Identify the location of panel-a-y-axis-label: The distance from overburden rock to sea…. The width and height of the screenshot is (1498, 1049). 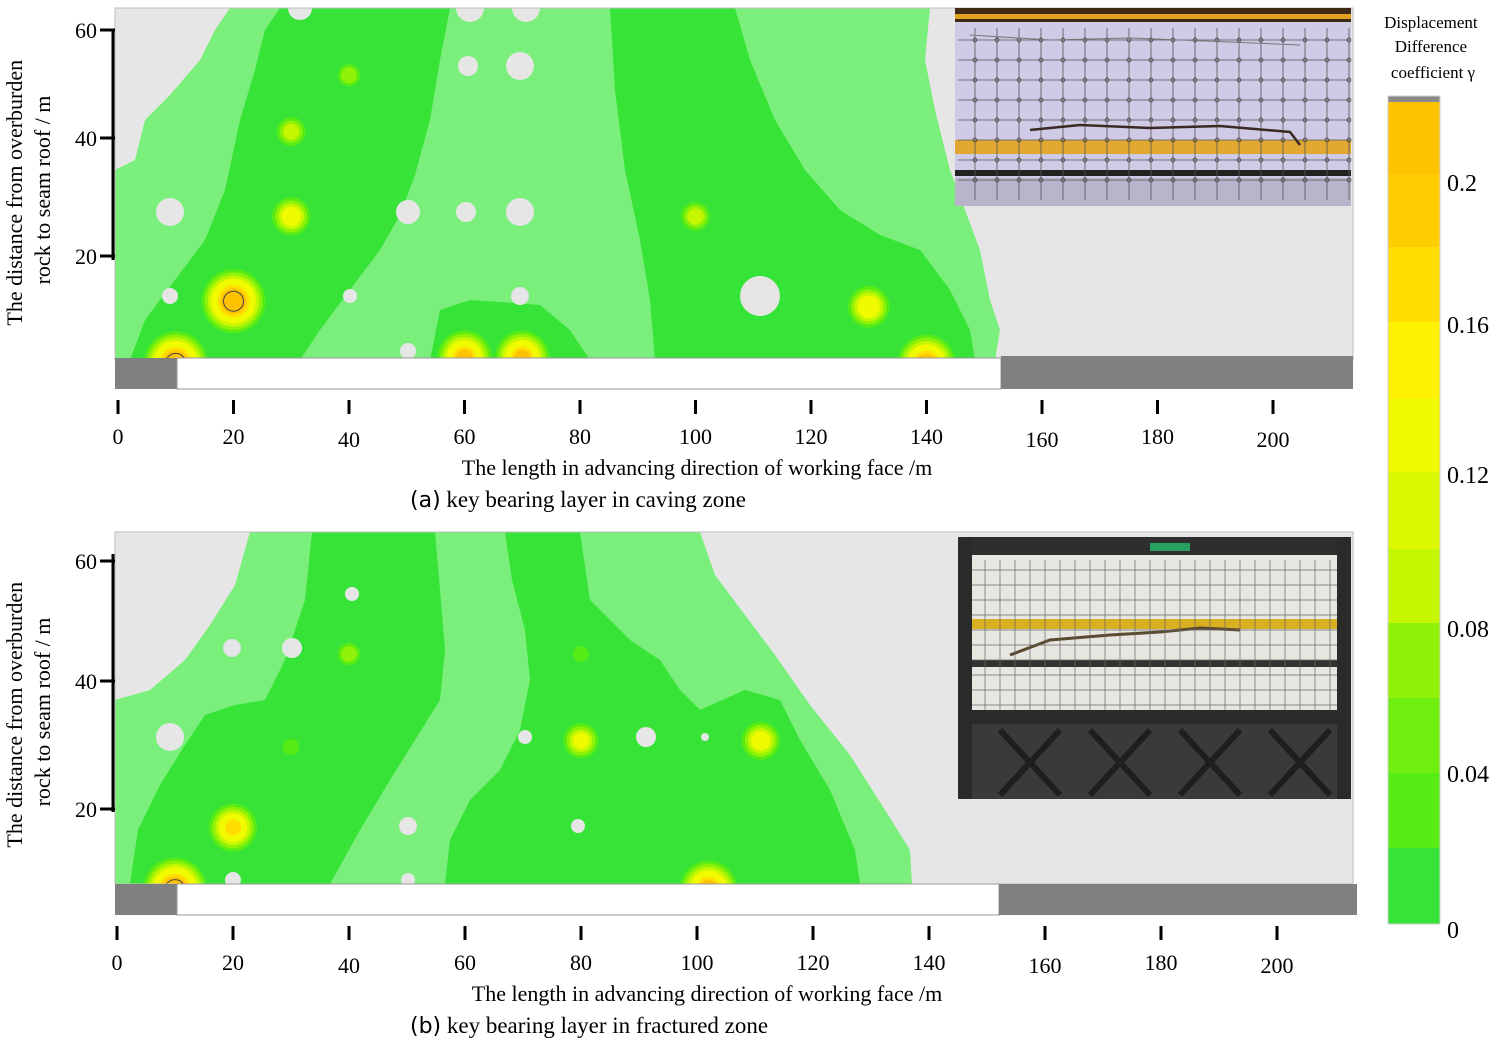
(28, 189).